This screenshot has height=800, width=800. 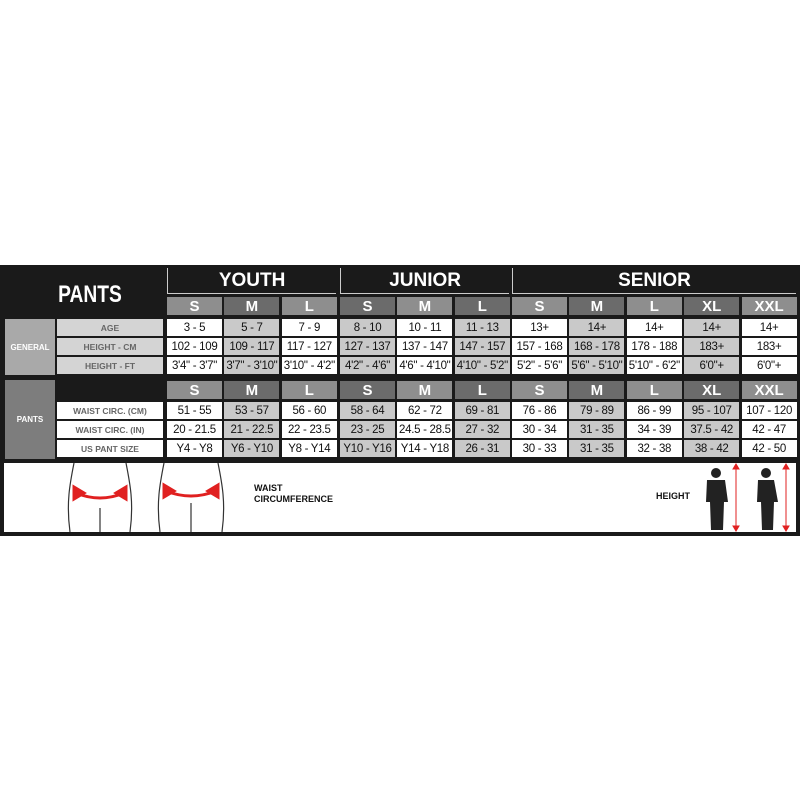 I want to click on table-cell: 5 - 7, so click(x=252, y=327).